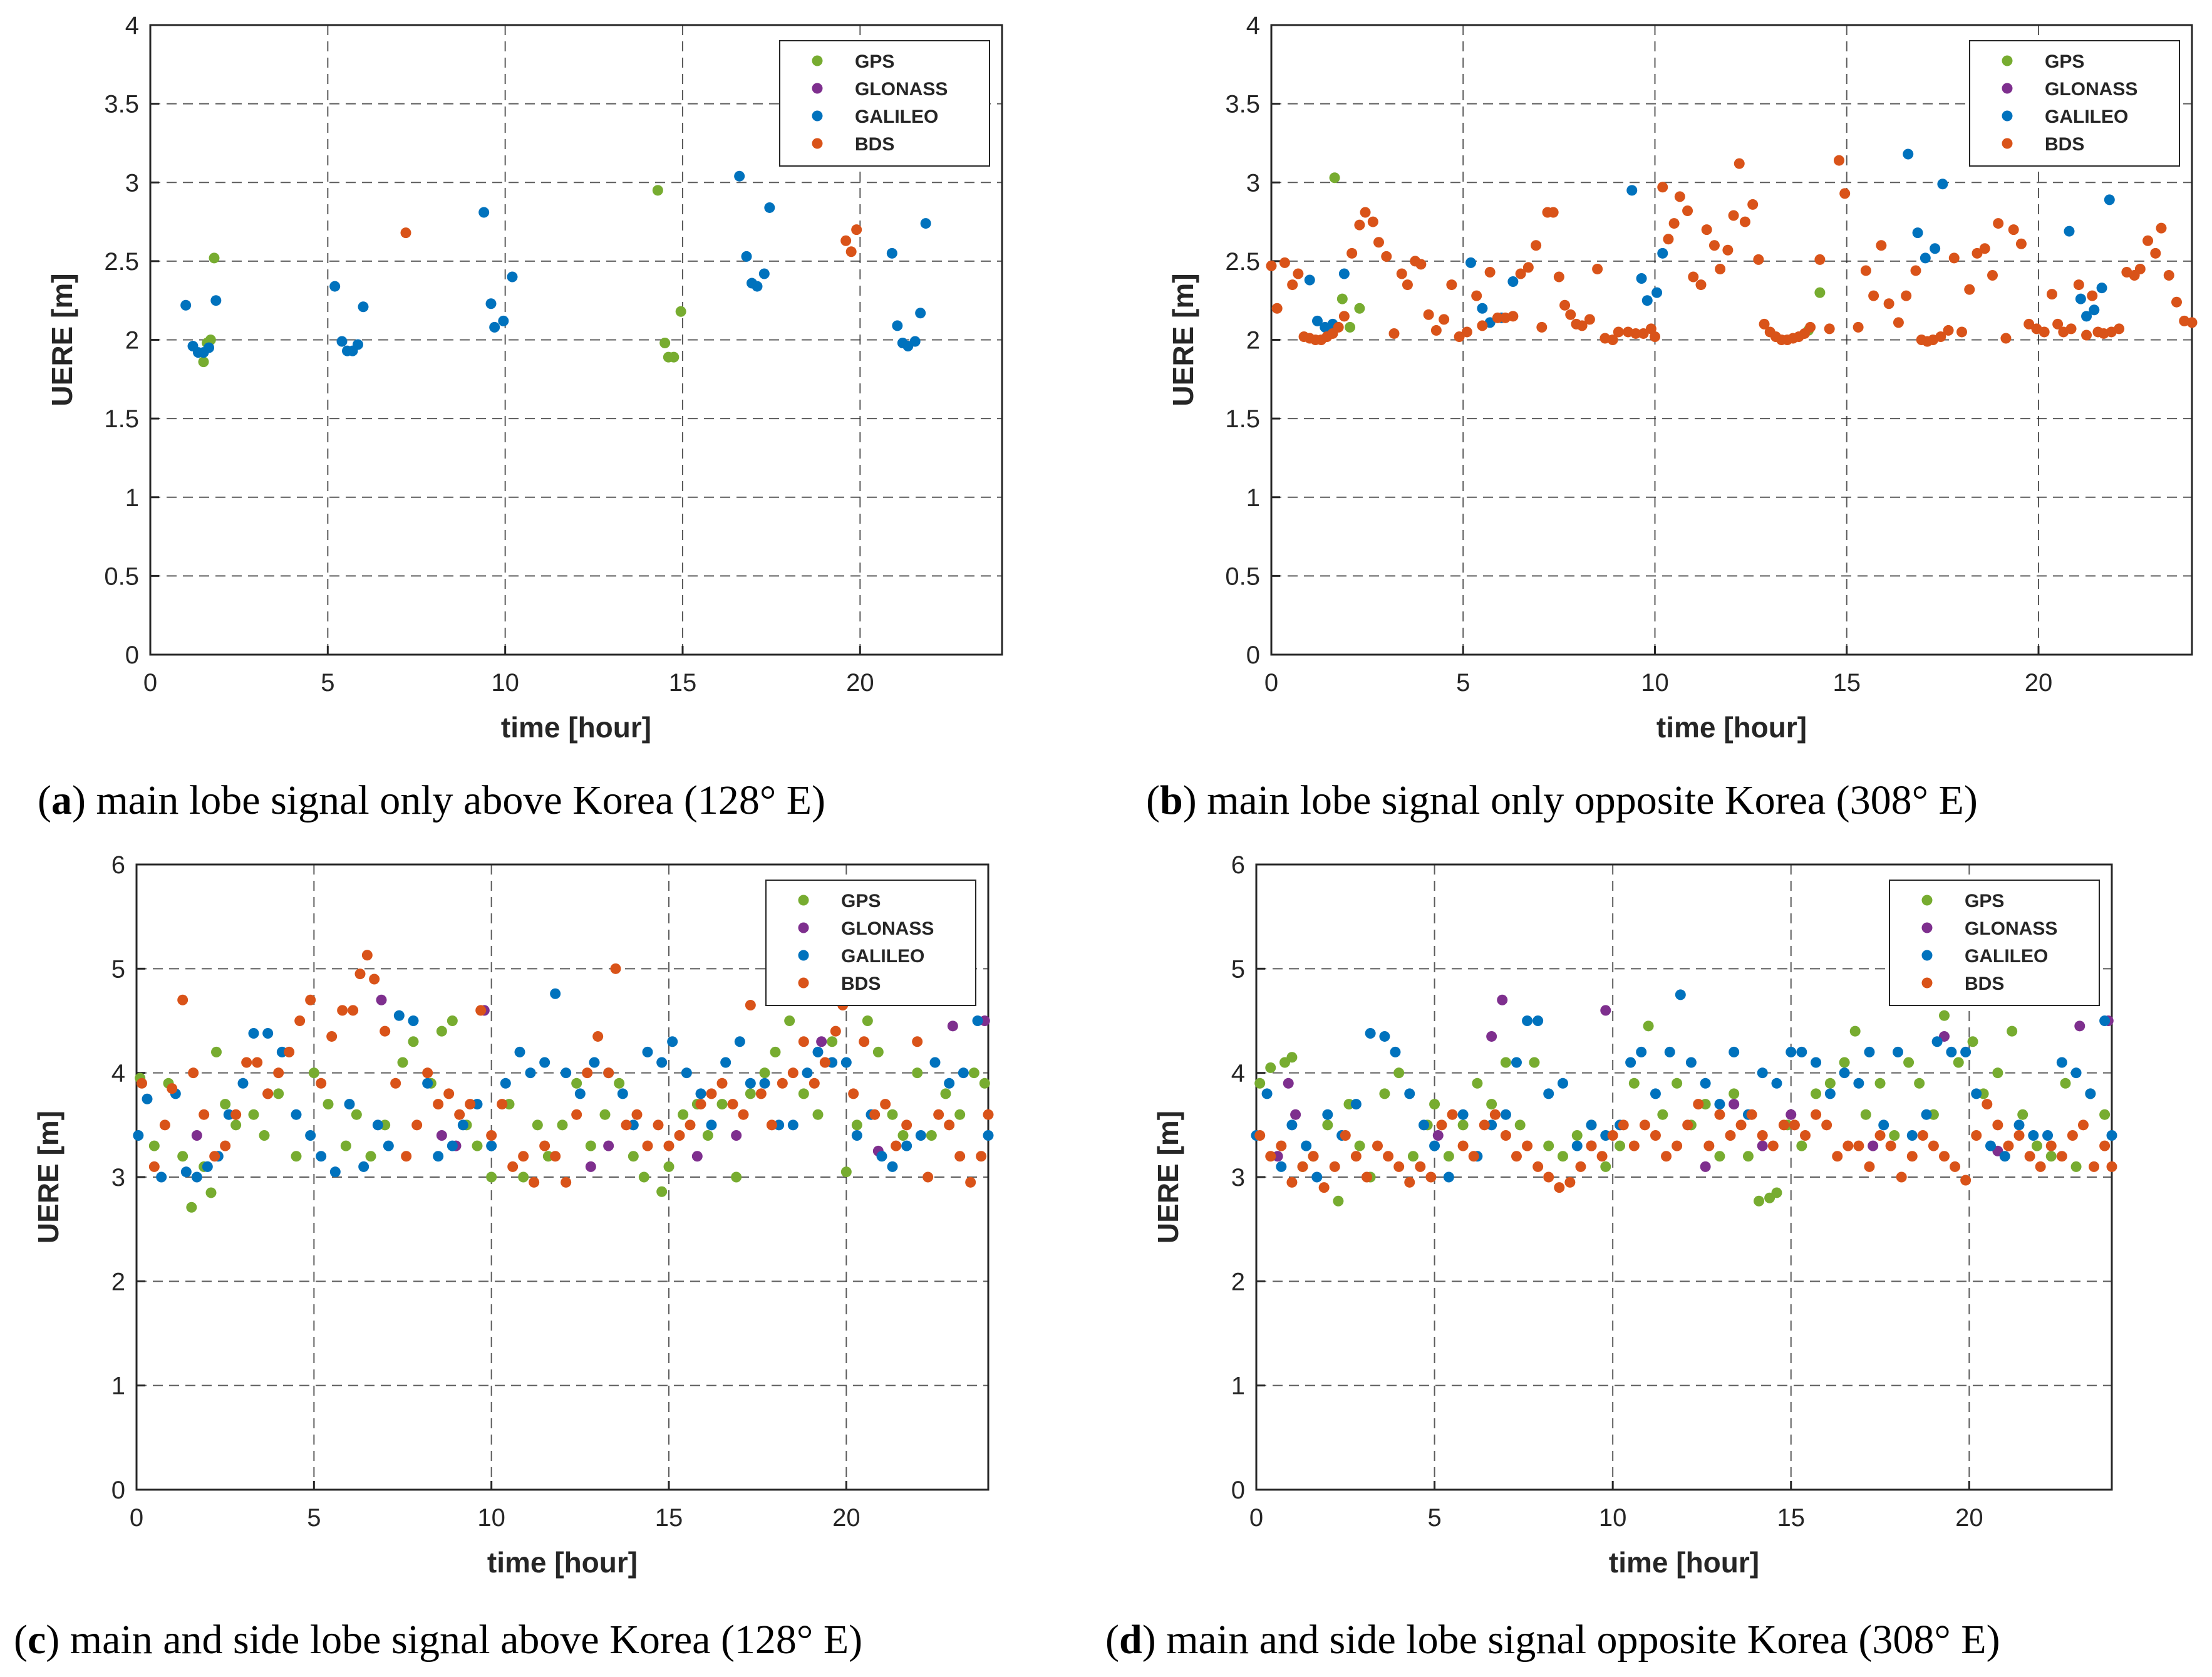 This screenshot has height=1677, width=2212. What do you see at coordinates (314, 1518) in the screenshot?
I see `x-tick-label: 5` at bounding box center [314, 1518].